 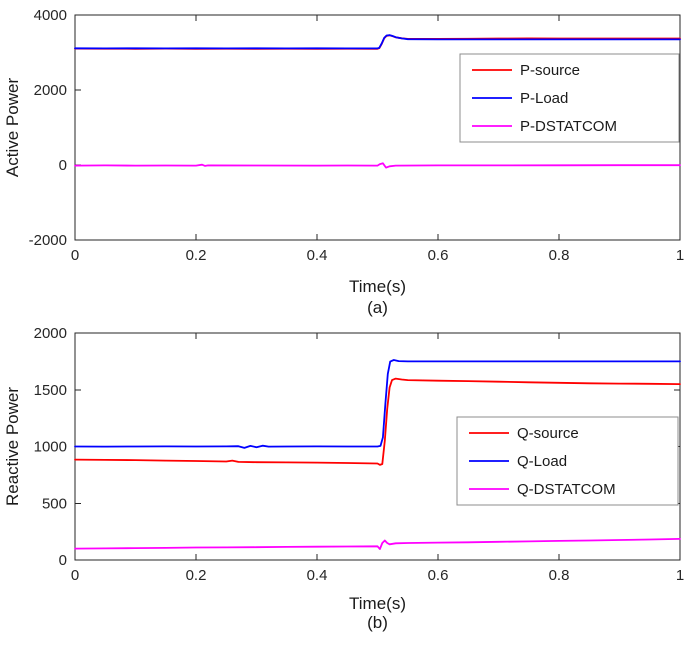 What do you see at coordinates (50, 15) in the screenshot?
I see `y-tick-label: 4000` at bounding box center [50, 15].